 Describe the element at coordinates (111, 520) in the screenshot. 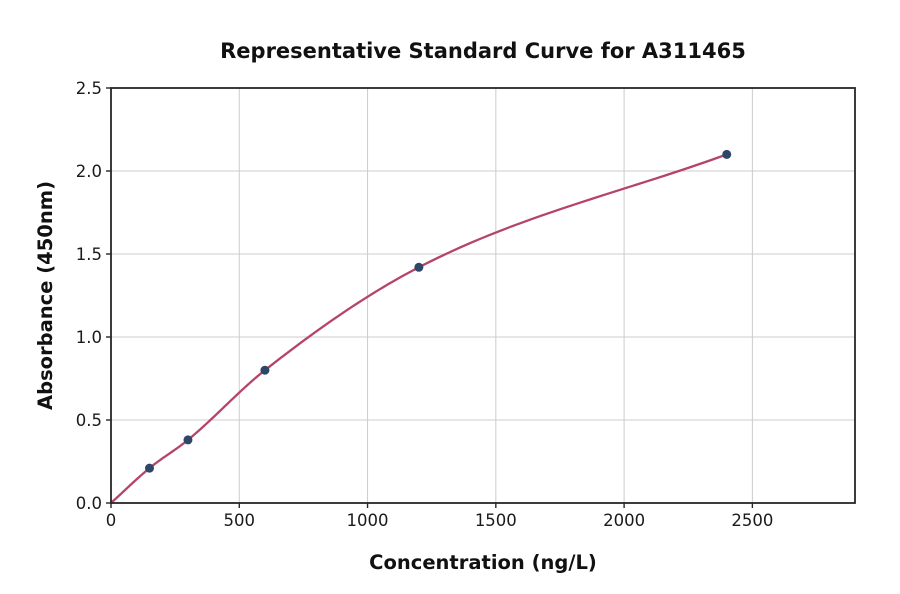

I see `x-tick-label-0: 0` at that location.